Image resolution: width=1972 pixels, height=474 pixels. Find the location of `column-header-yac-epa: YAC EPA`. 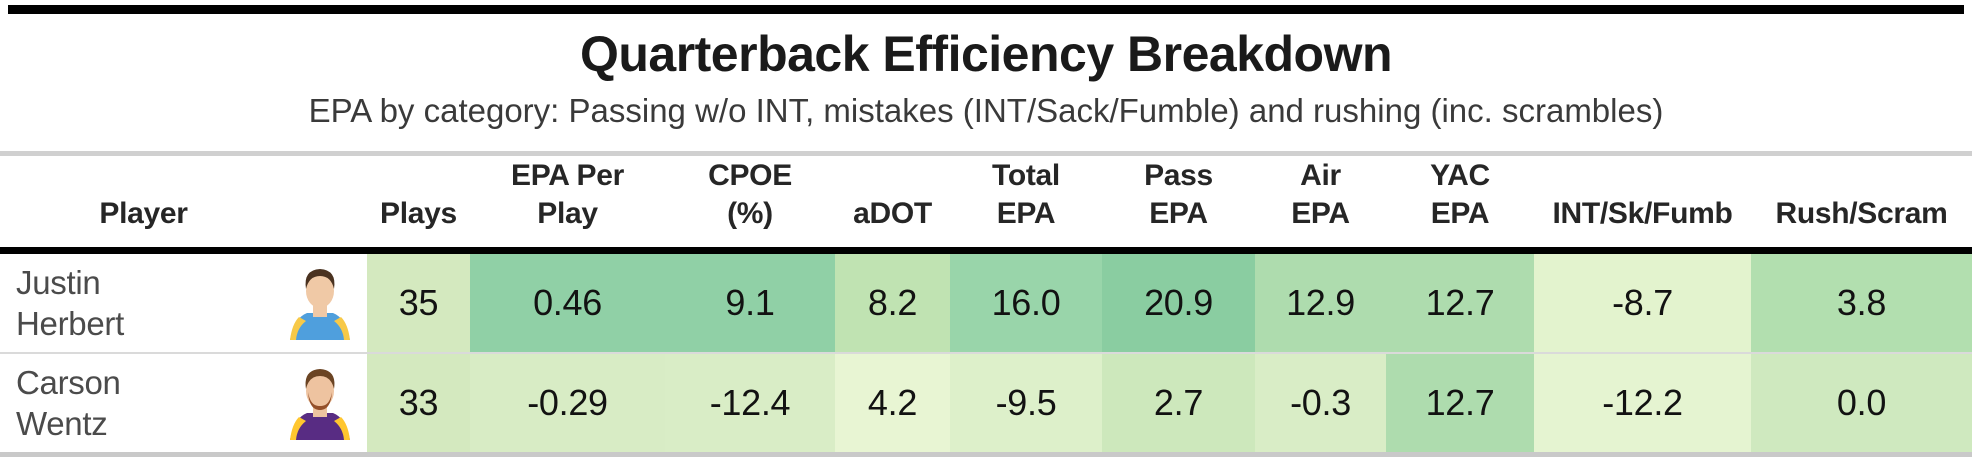

column-header-yac-epa: YAC EPA is located at coordinates (1460, 202).